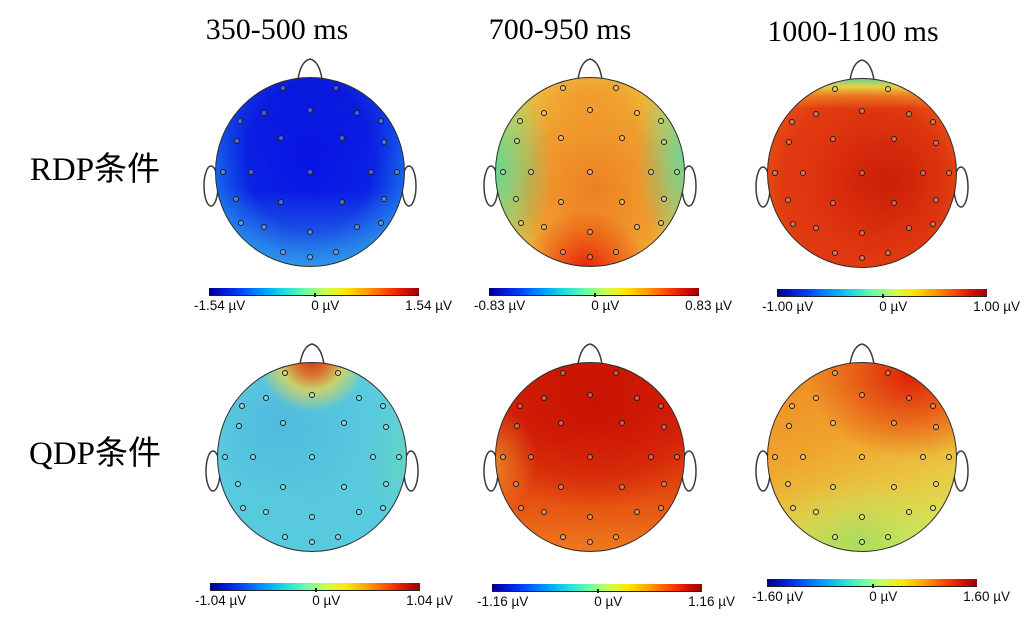 This screenshot has width=1033, height=625. What do you see at coordinates (95, 170) in the screenshot?
I see `row-label-rdp: RDP条件` at bounding box center [95, 170].